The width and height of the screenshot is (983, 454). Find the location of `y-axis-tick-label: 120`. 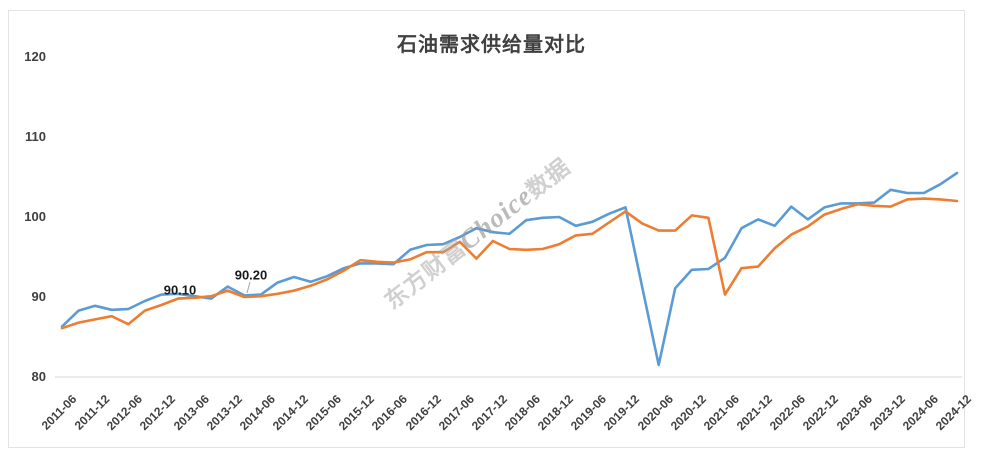

y-axis-tick-label: 120 is located at coordinates (35, 56).